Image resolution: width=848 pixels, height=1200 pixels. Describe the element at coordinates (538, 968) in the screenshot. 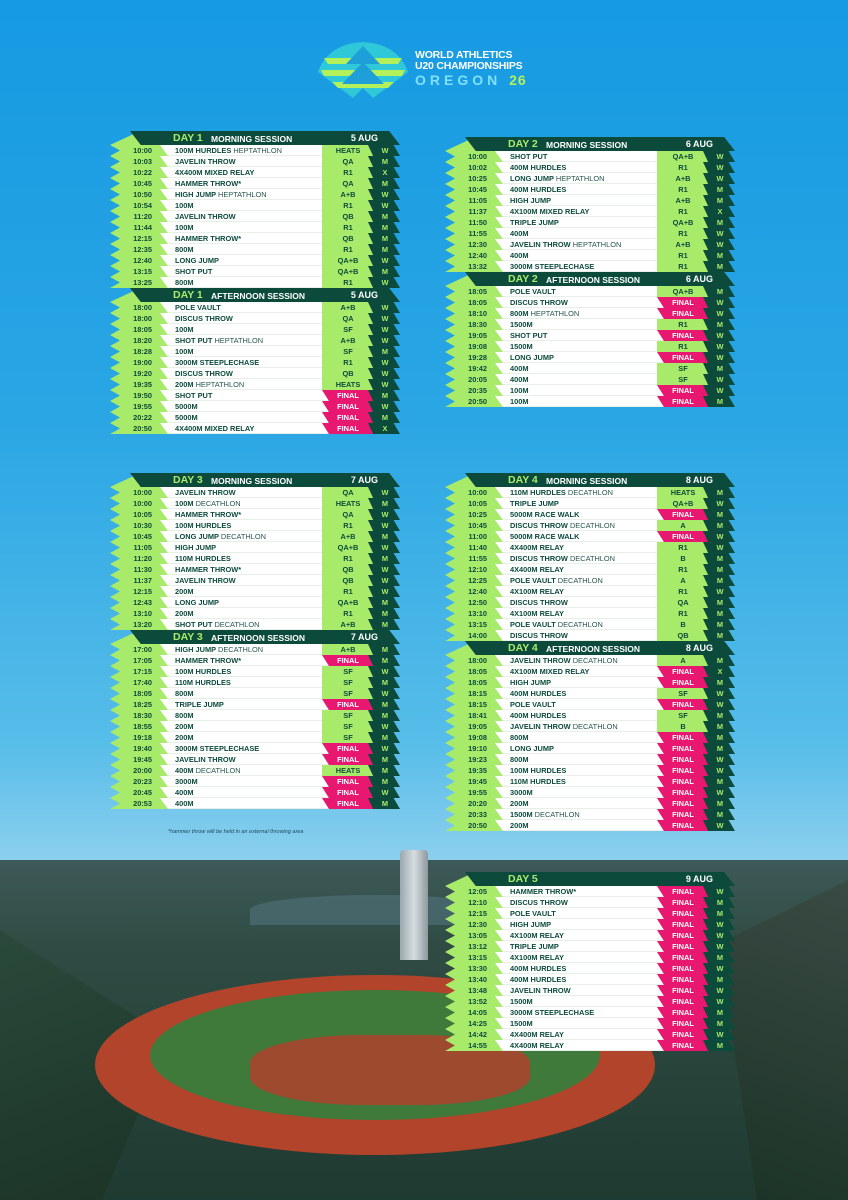

I see `event-name: 400M HURDLES` at that location.